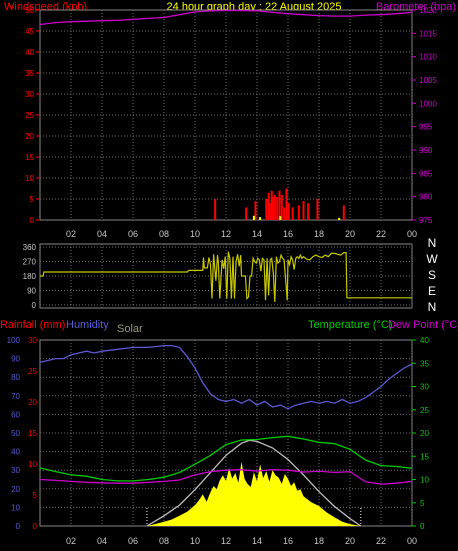 The width and height of the screenshot is (458, 551). I want to click on windspeed-tick: 40, so click(29, 52).